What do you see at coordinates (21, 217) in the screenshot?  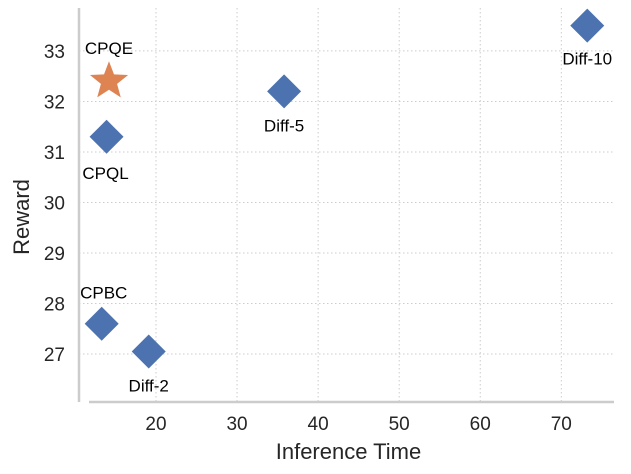 I see `y-axis-label: Reward` at bounding box center [21, 217].